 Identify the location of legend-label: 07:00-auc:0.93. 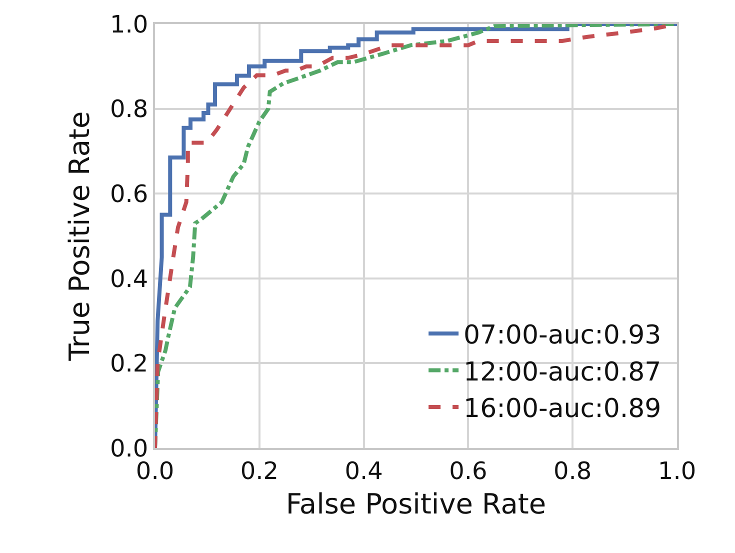
(563, 335).